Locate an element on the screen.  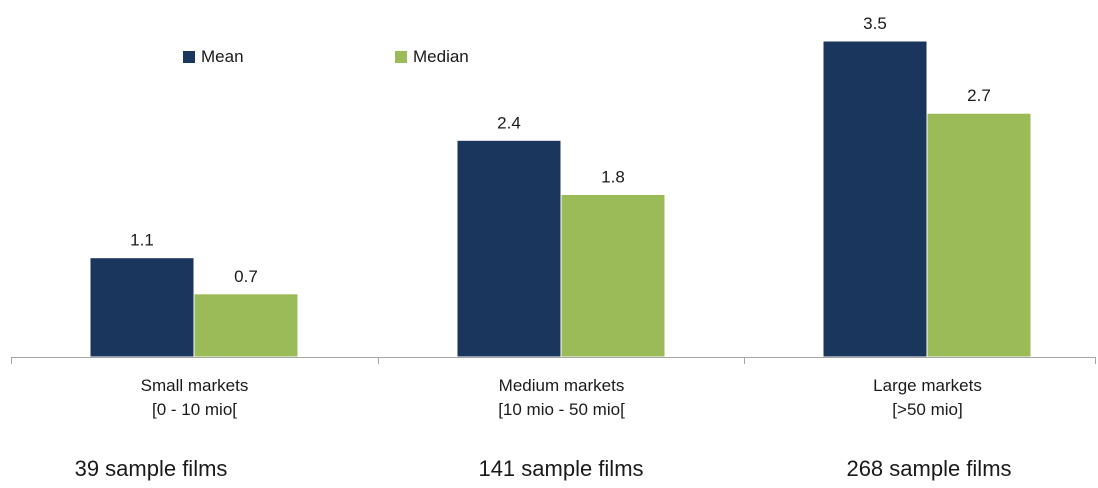
category-label-large-range: [>50 mio] is located at coordinates (927, 409).